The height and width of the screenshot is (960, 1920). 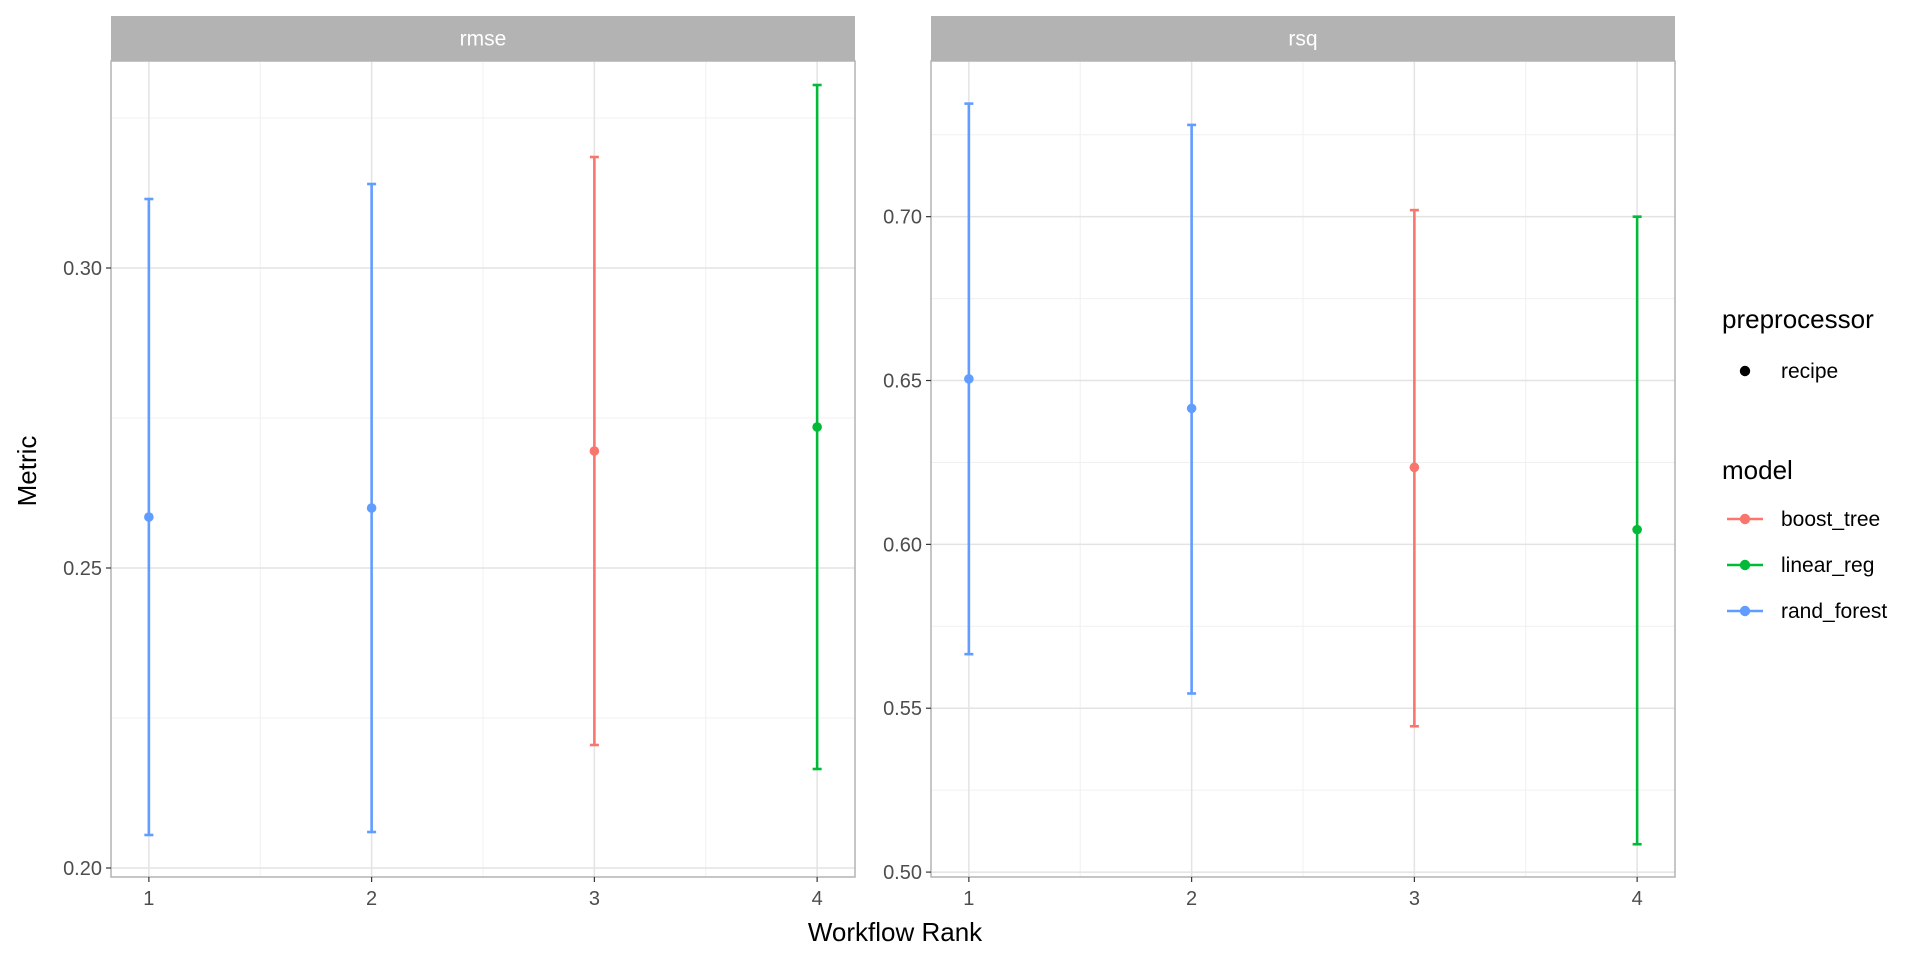 I want to click on strip-label: rsq, so click(x=1302, y=39).